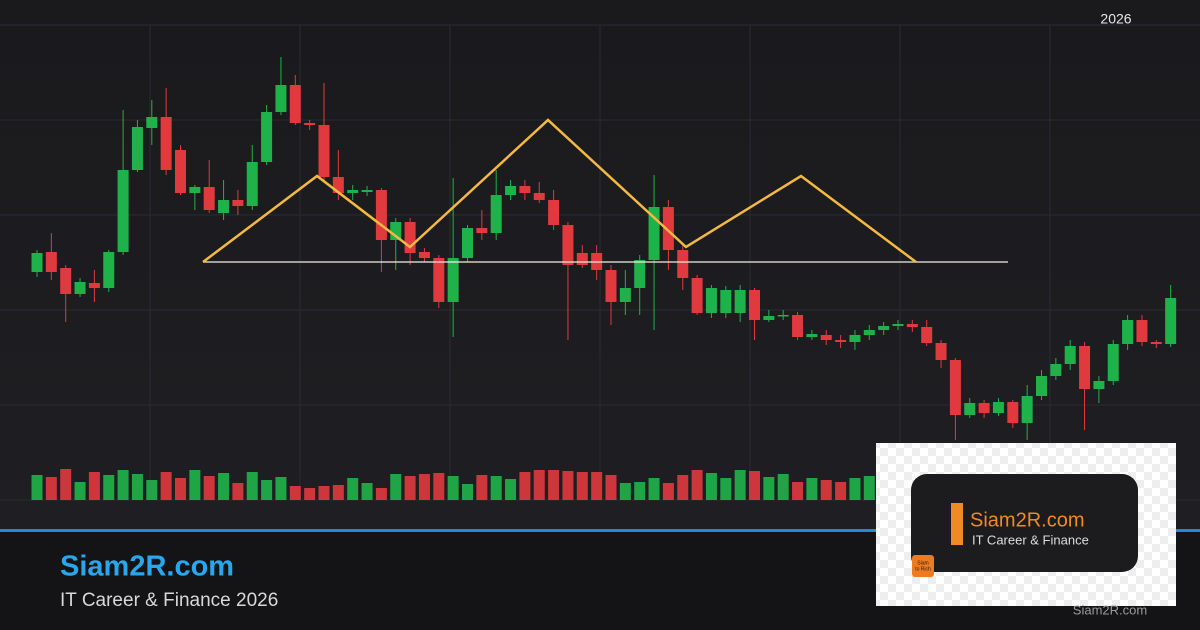  Describe the element at coordinates (1115, 19) in the screenshot. I see `year-label: 2026` at that location.